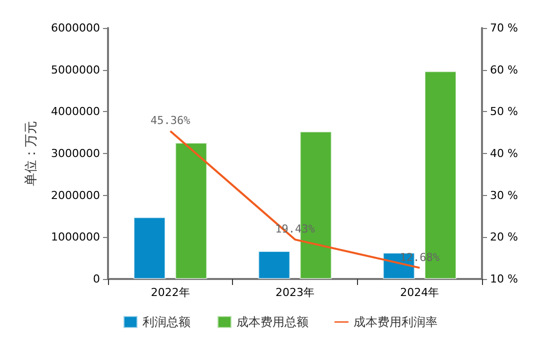 The height and width of the screenshot is (346, 560). I want to click on y2-tick-label: 60 %, so click(504, 69).